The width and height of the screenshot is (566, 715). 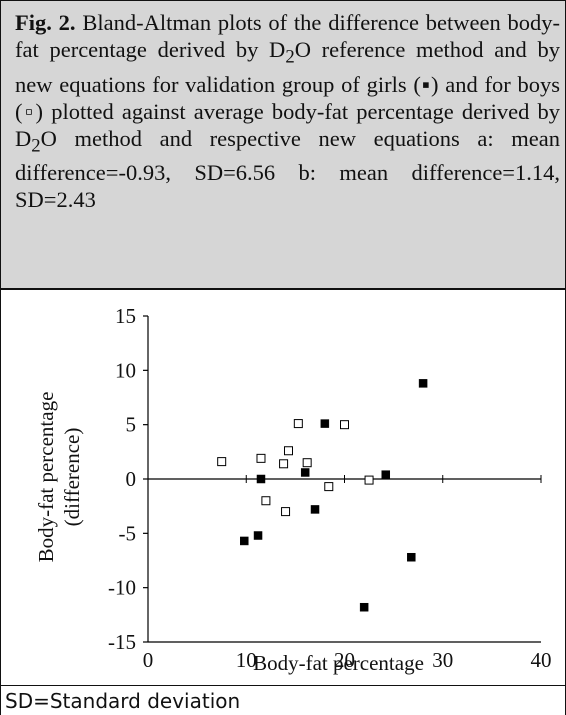 What do you see at coordinates (125, 370) in the screenshot?
I see `y-tick-label: 10` at bounding box center [125, 370].